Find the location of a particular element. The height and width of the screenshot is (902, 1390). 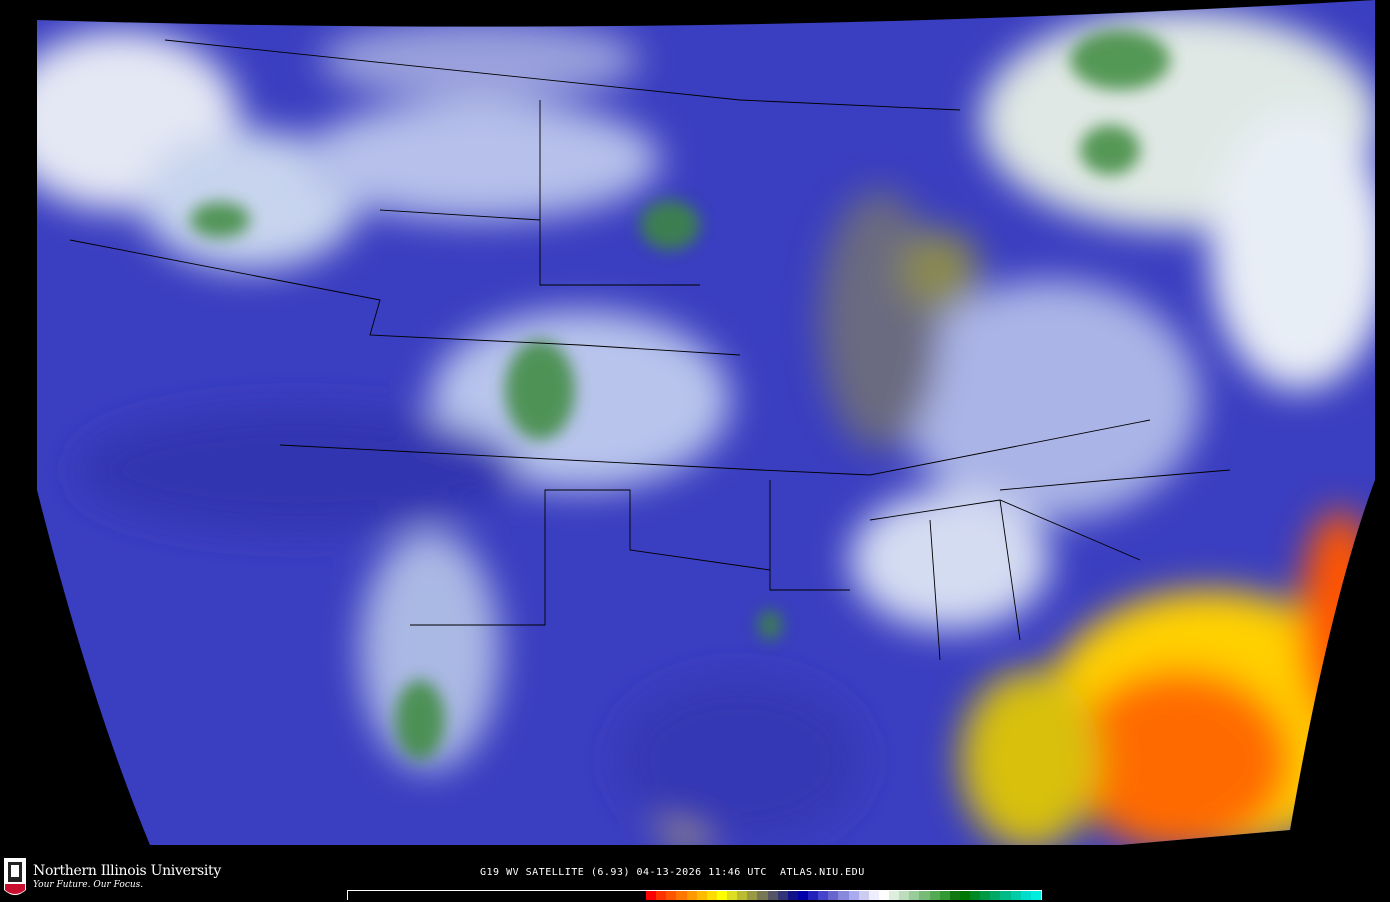

niu-seal-icon is located at coordinates (15, 876).